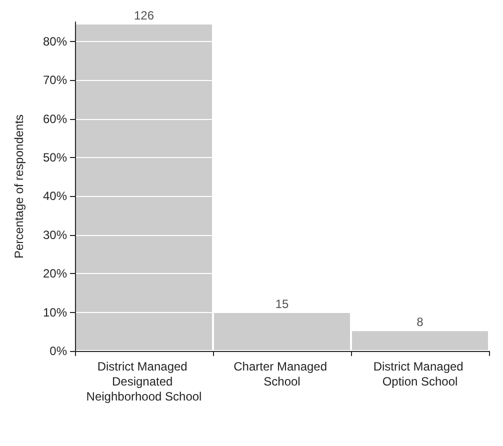  Describe the element at coordinates (59, 351) in the screenshot. I see `y-tick-label: 0%` at that location.